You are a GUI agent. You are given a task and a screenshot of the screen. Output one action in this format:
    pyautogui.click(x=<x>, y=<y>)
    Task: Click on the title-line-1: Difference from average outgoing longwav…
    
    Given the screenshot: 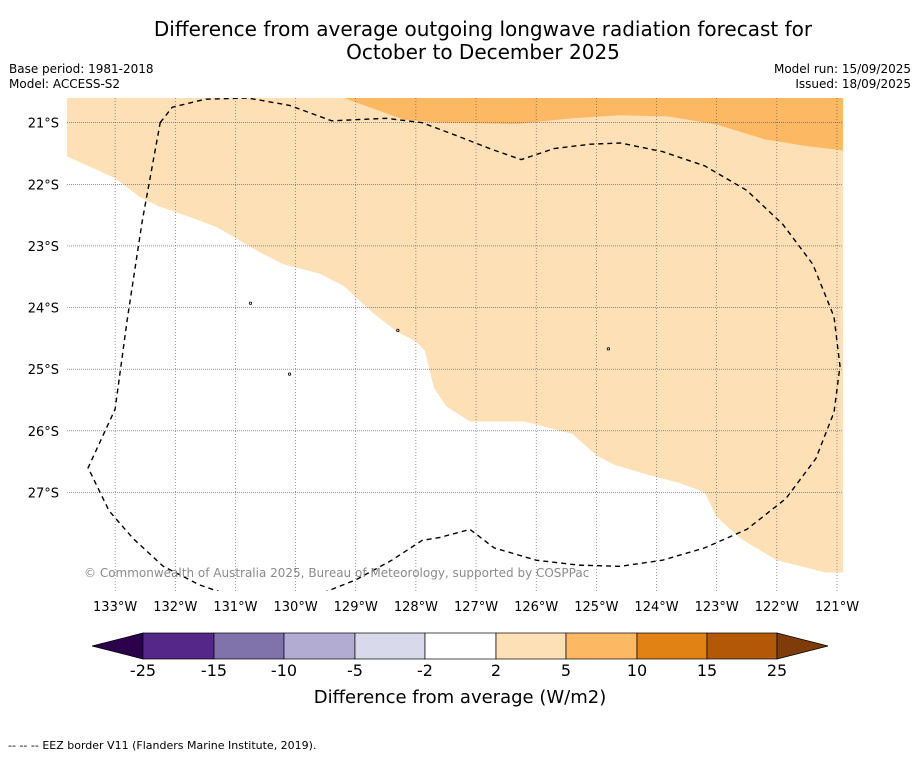 What is the action you would take?
    pyautogui.click(x=483, y=29)
    